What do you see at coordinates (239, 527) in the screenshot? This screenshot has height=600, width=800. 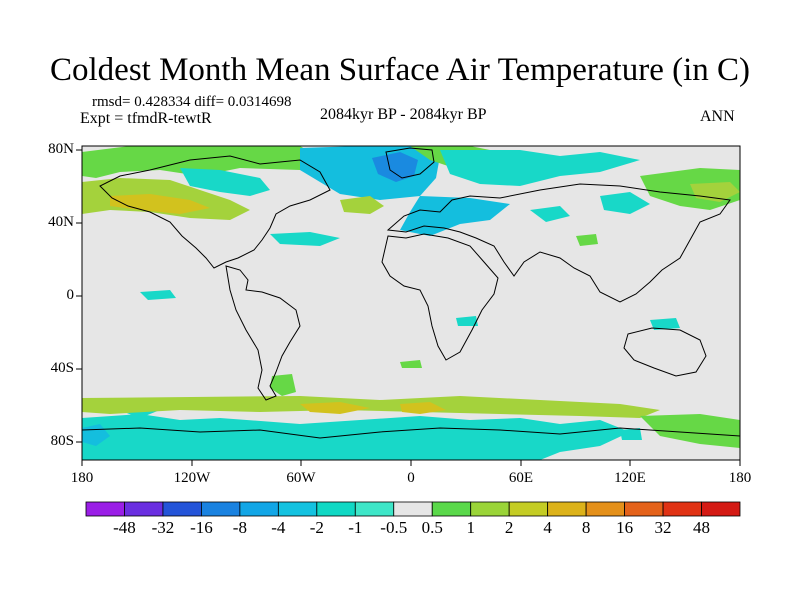 I see `colorbar-label: -8` at bounding box center [239, 527].